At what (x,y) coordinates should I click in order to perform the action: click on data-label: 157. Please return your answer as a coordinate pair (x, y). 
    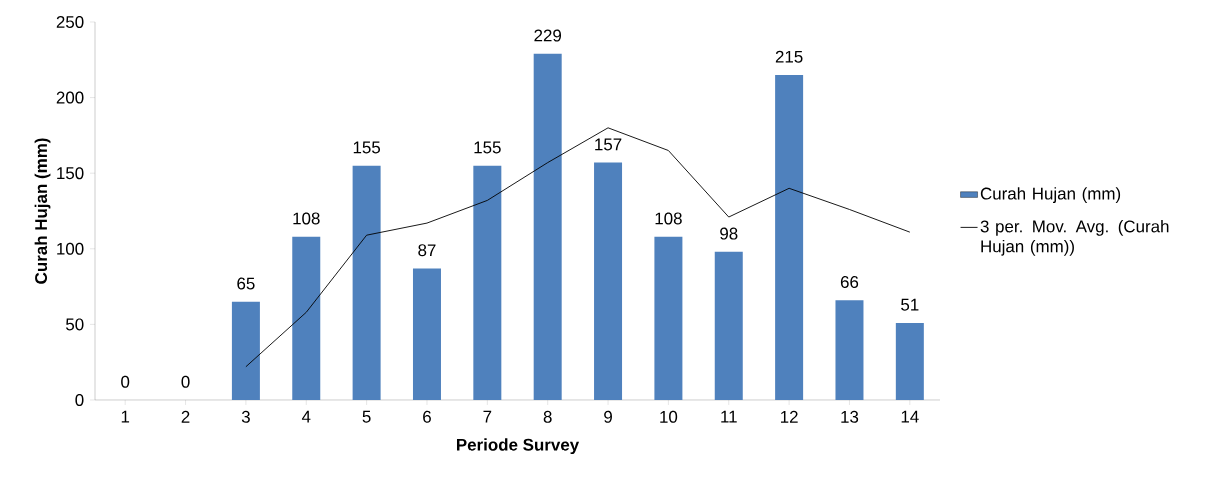
    Looking at the image, I should click on (608, 144).